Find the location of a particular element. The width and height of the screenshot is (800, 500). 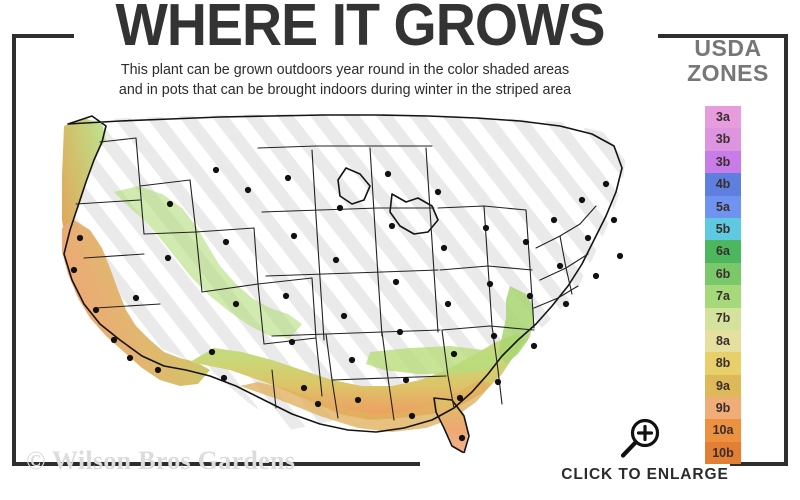

legend-swatch-label: 10a is located at coordinates (723, 430).